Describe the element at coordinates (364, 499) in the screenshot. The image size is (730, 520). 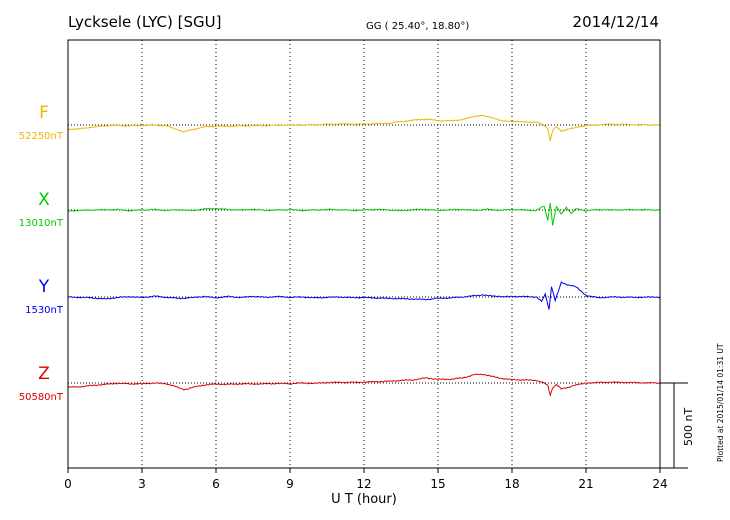
I see `x-axis-label: U T (hour)` at that location.